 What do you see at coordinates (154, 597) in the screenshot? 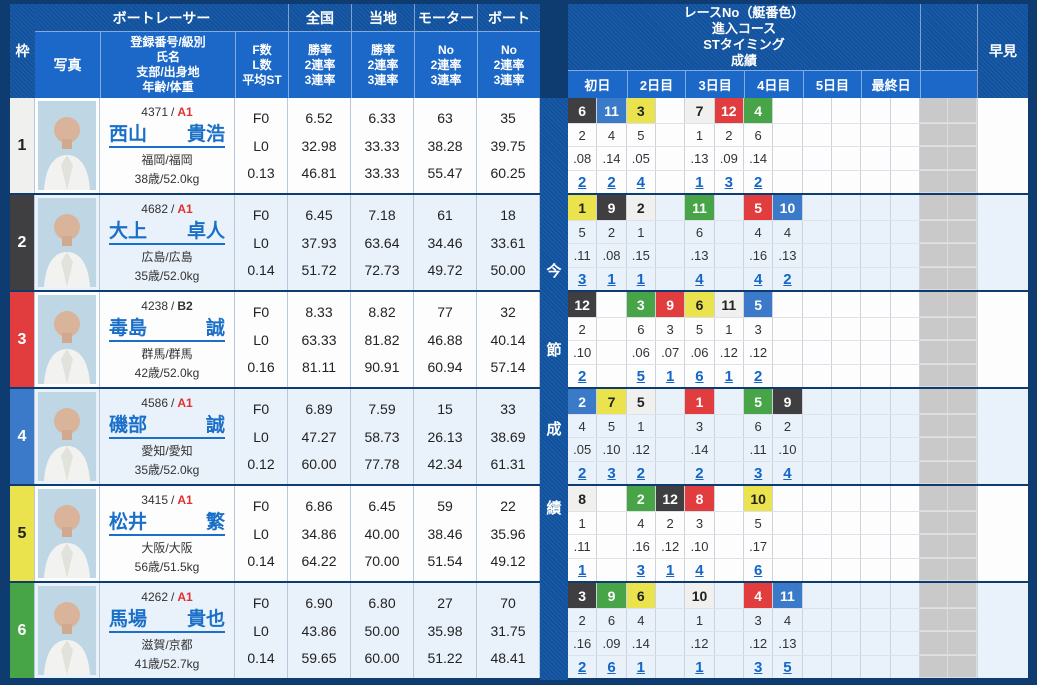
I see `registration-number: 4262` at bounding box center [154, 597].